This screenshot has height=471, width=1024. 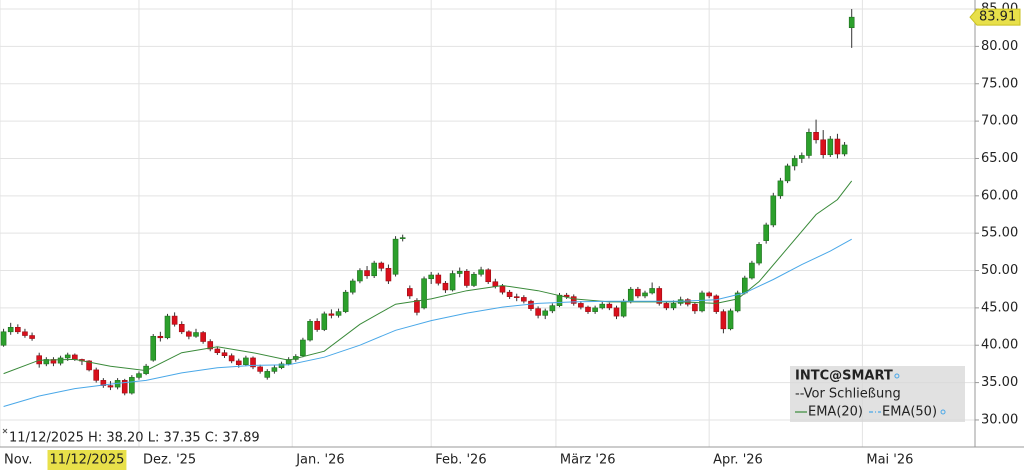 What do you see at coordinates (5, 431) in the screenshot?
I see `icon-stroke` at bounding box center [5, 431].